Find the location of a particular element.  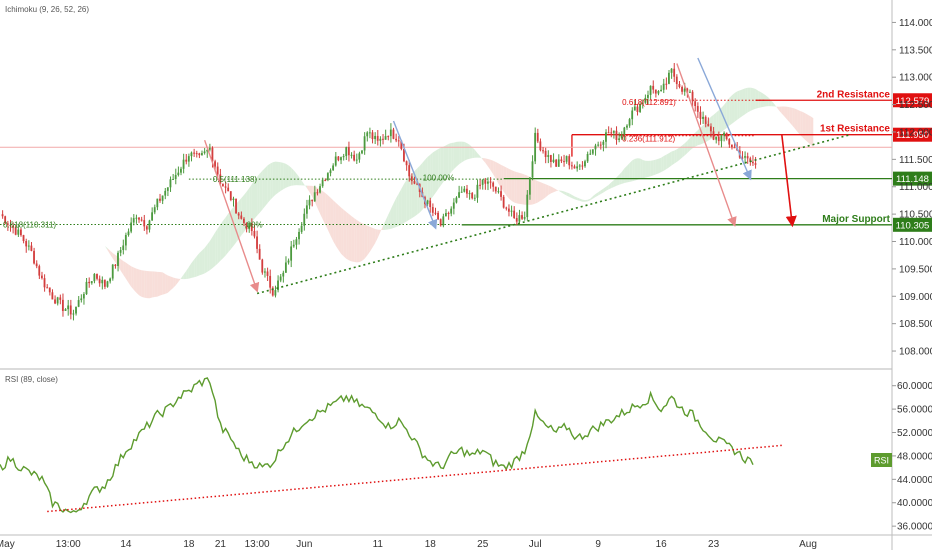

fib-label: 0.236(111.912) is located at coordinates (648, 139).